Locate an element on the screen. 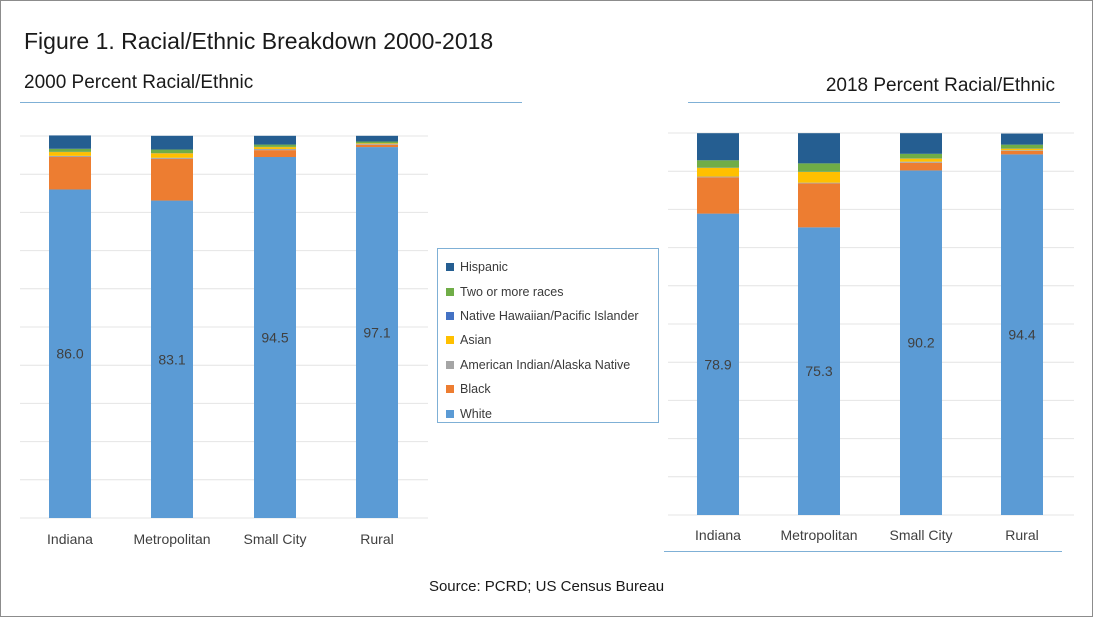  legend-label: Hispanic is located at coordinates (484, 267).